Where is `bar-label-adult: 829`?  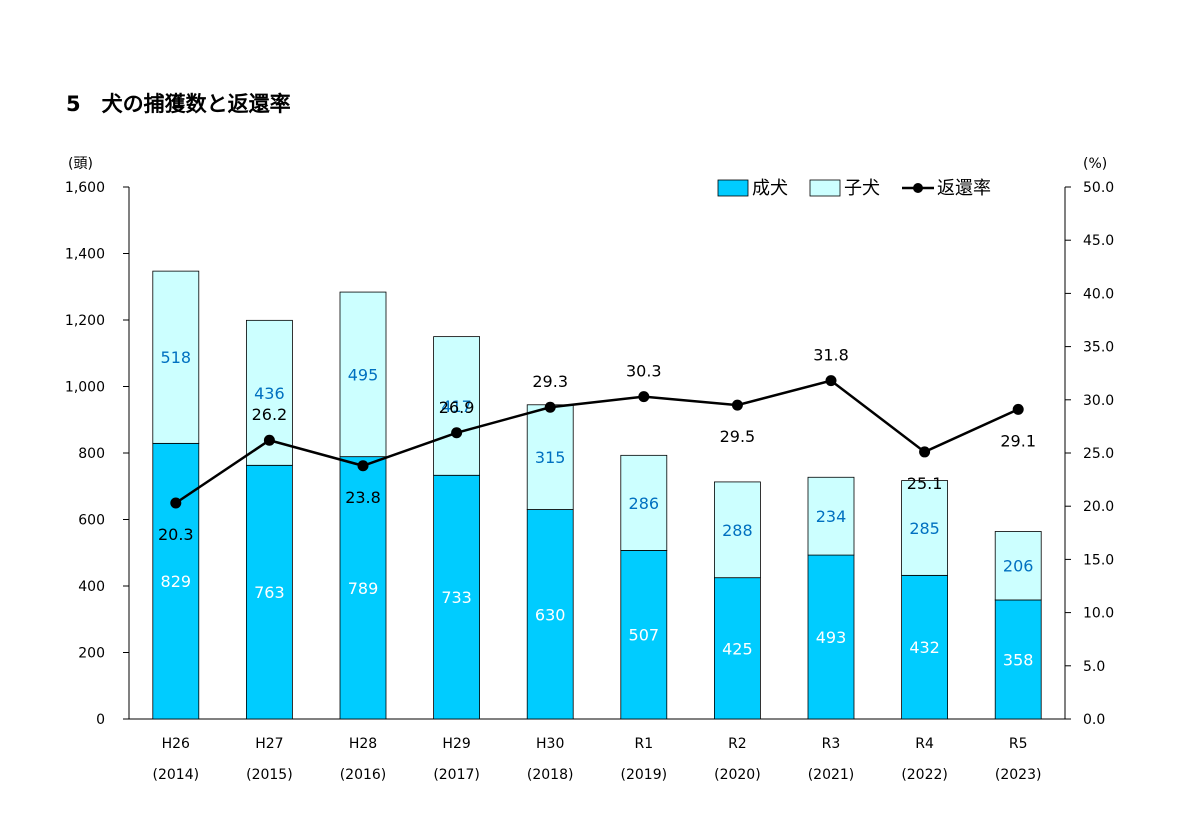
bar-label-adult: 829 is located at coordinates (176, 581).